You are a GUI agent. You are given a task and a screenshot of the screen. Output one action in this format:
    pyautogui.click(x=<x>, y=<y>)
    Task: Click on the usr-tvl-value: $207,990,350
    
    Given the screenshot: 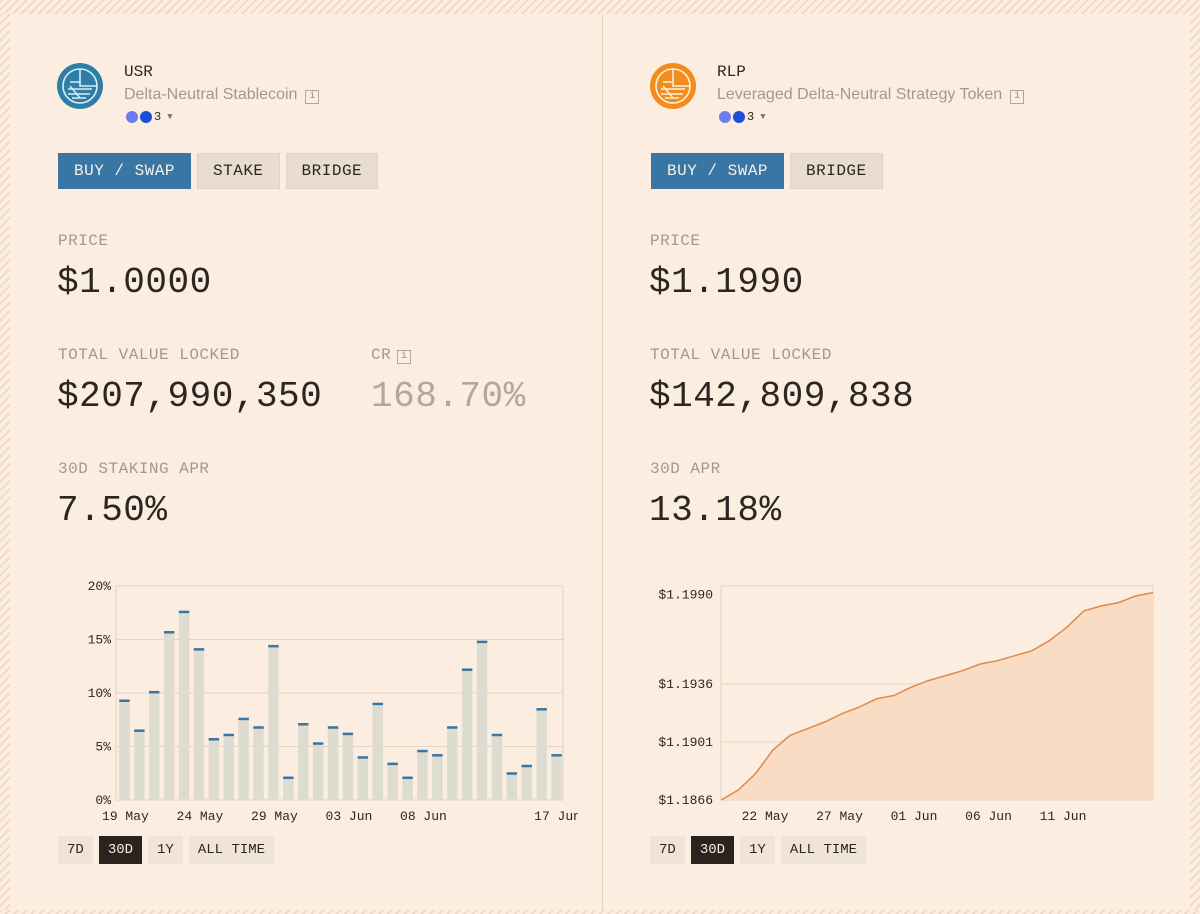 What is the action you would take?
    pyautogui.click(x=190, y=396)
    